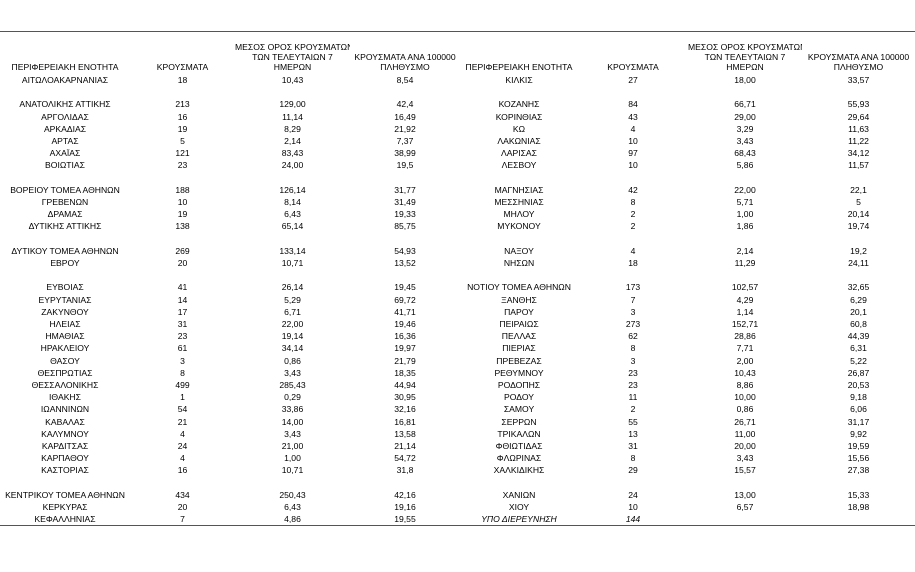 The image size is (915, 572). What do you see at coordinates (519, 202) in the screenshot?
I see `region-name: ΜΕΣΣΗΝΙΑΣ` at bounding box center [519, 202].